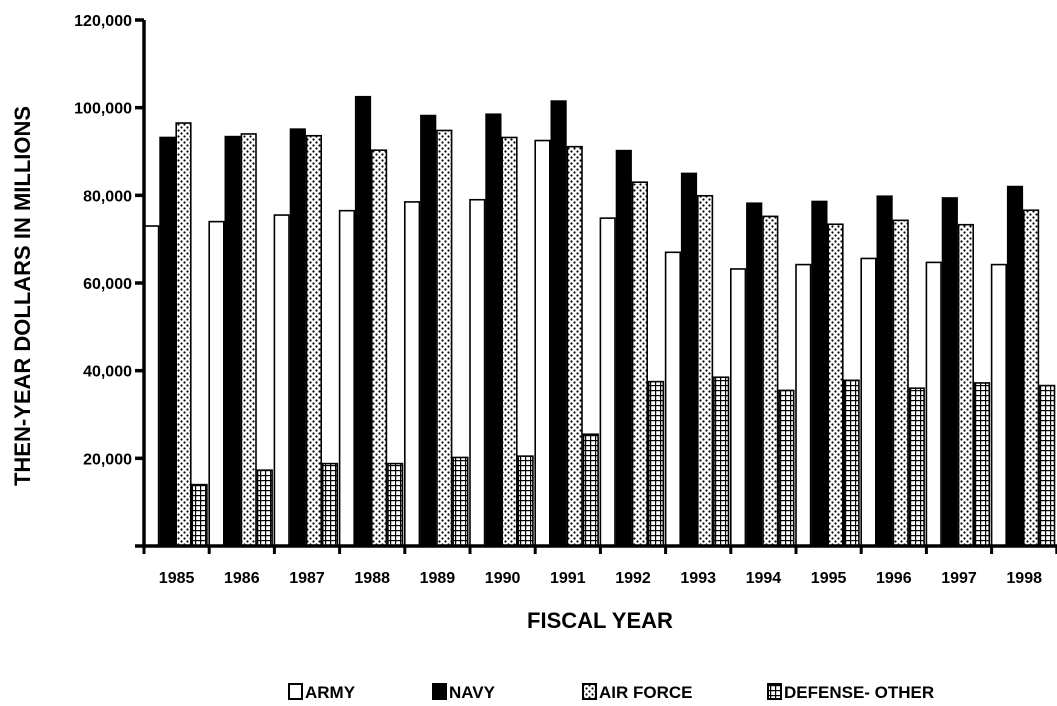  I want to click on bar-navy-1985, so click(167, 341).